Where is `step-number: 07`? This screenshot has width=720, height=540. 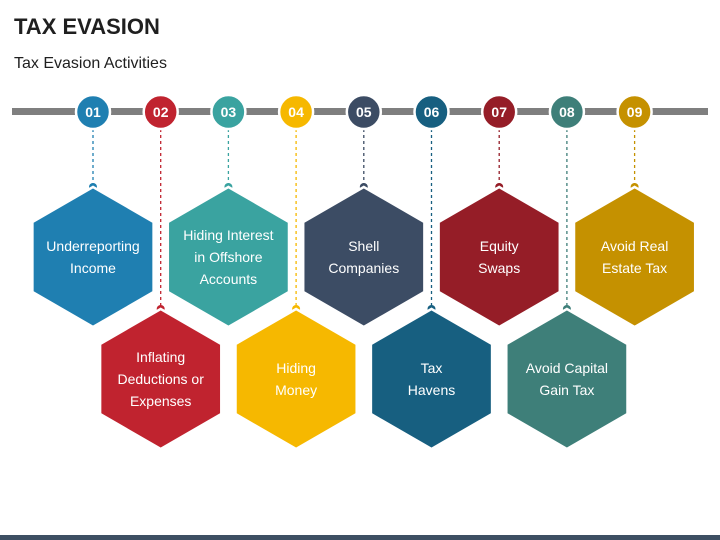
step-number: 07 is located at coordinates (499, 112).